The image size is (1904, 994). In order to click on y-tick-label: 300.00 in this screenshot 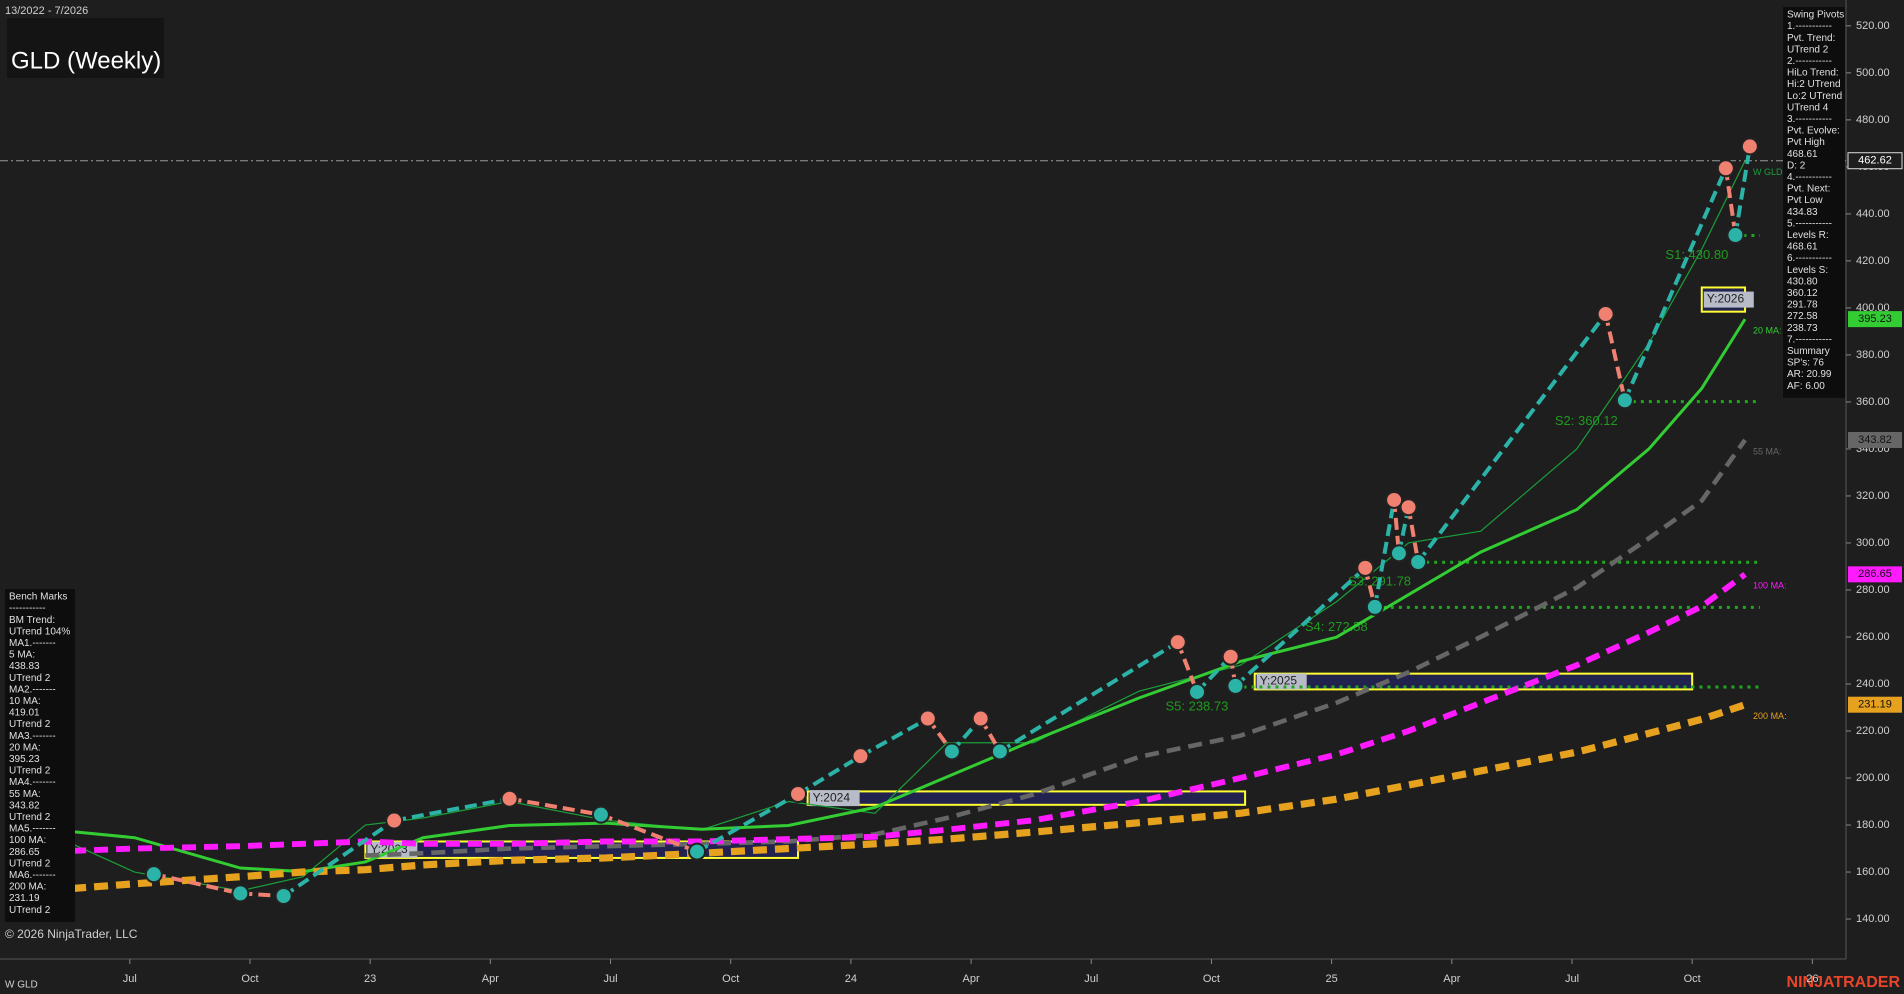, I will do `click(1873, 543)`.